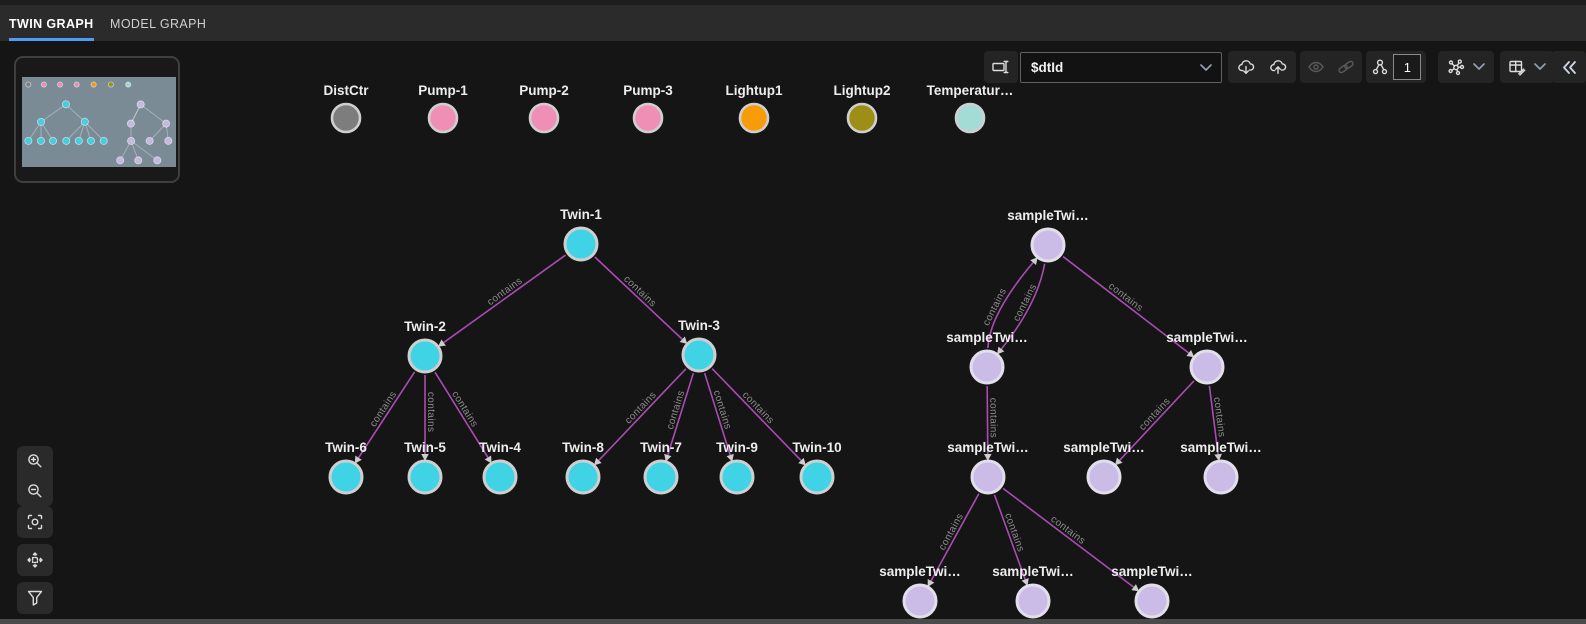 This screenshot has width=1586, height=624. Describe the element at coordinates (346, 108) in the screenshot. I see `graph-node-distctr: DistCtr` at that location.